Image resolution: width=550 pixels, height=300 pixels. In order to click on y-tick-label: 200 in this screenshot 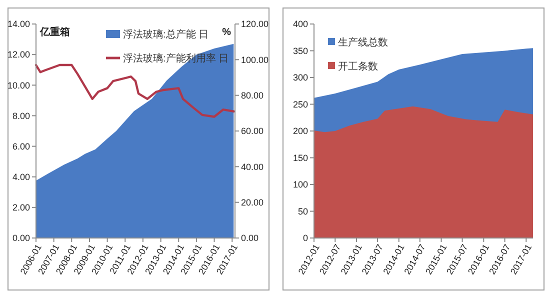, I will do `click(300, 131)`.